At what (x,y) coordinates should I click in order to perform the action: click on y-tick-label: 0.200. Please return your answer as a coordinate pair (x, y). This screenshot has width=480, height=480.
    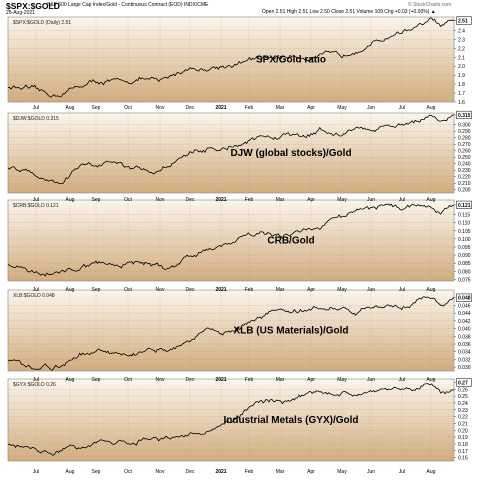
    Looking at the image, I should click on (464, 191).